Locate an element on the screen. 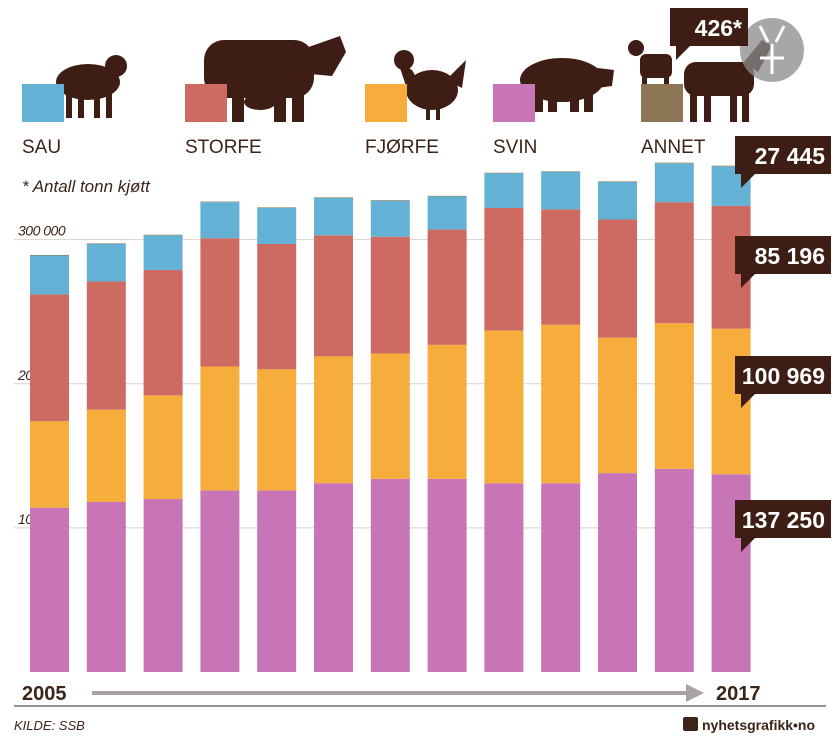 Image resolution: width=839 pixels, height=740 pixels. bar-fjorfe-2006 is located at coordinates (106, 455).